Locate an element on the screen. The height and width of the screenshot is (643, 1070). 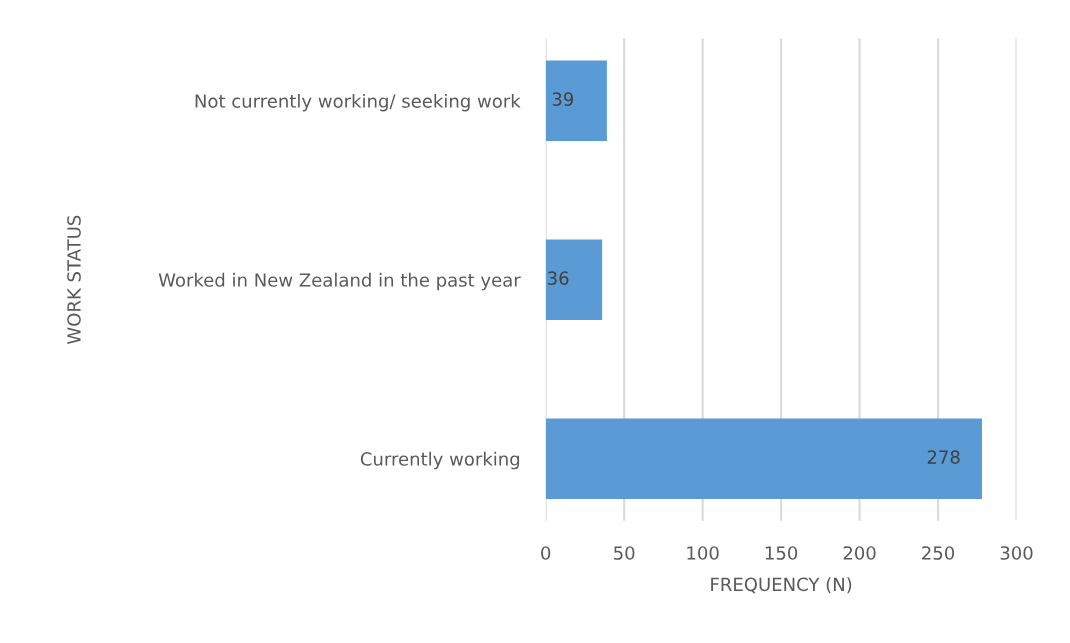
x-tick-label: 250 is located at coordinates (938, 553).